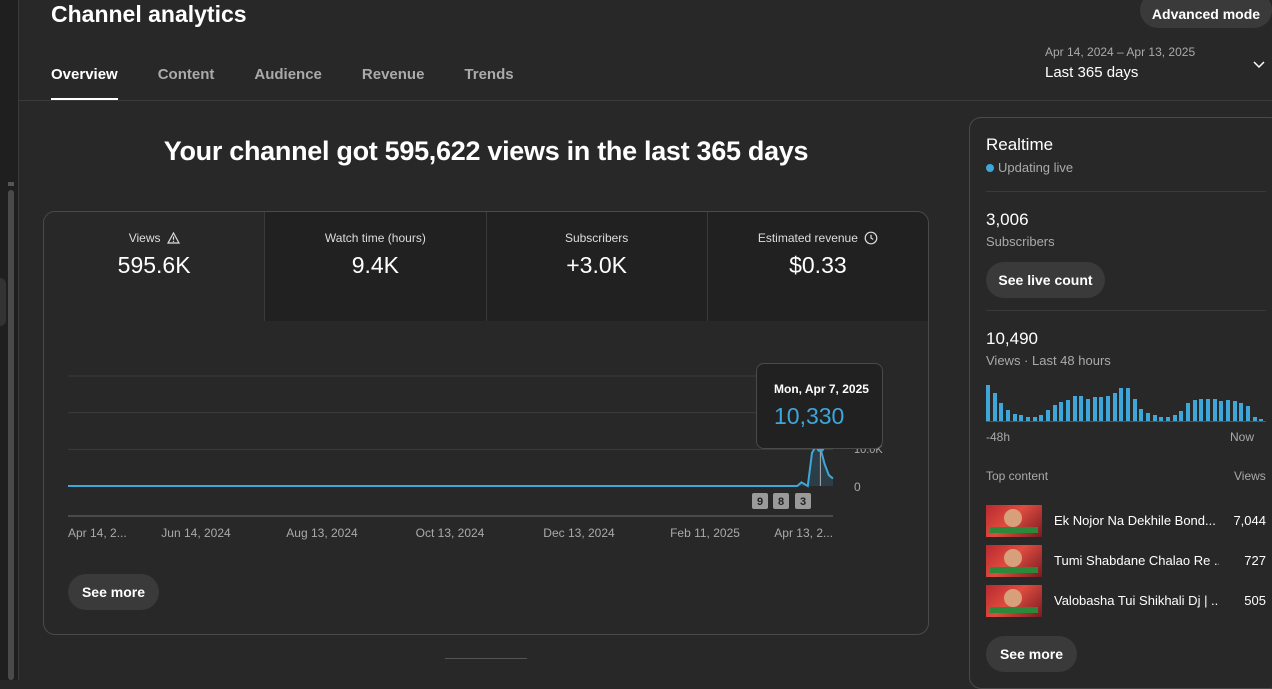 The image size is (1272, 689). What do you see at coordinates (450, 533) in the screenshot?
I see `chart-x-tick-label: Oct 13, 2024` at bounding box center [450, 533].